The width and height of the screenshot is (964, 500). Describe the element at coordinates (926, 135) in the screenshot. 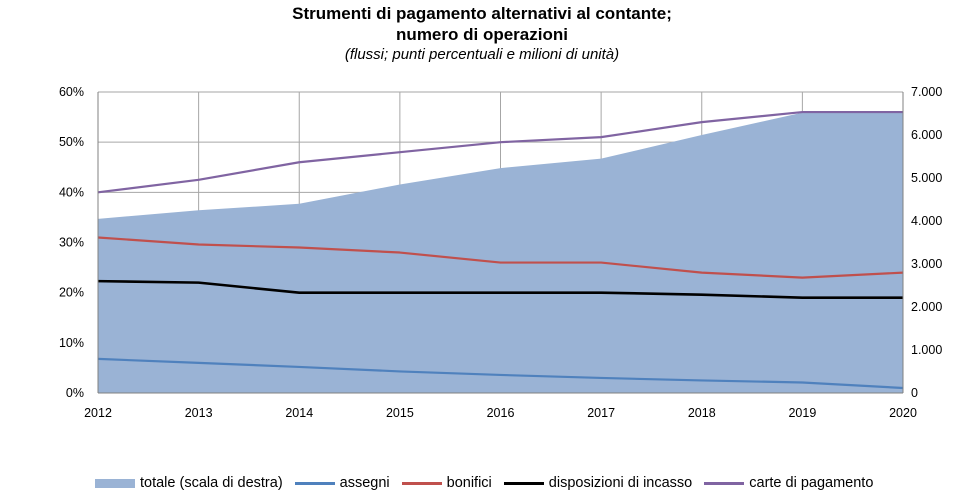

I see `y-right-tick-label: 6.000` at that location.